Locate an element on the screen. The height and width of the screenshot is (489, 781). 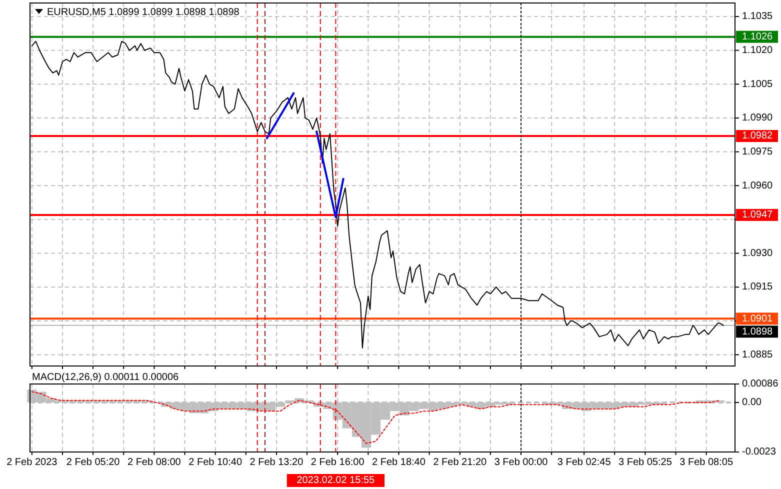
y-tick-label: 1.1005 is located at coordinates (758, 84).